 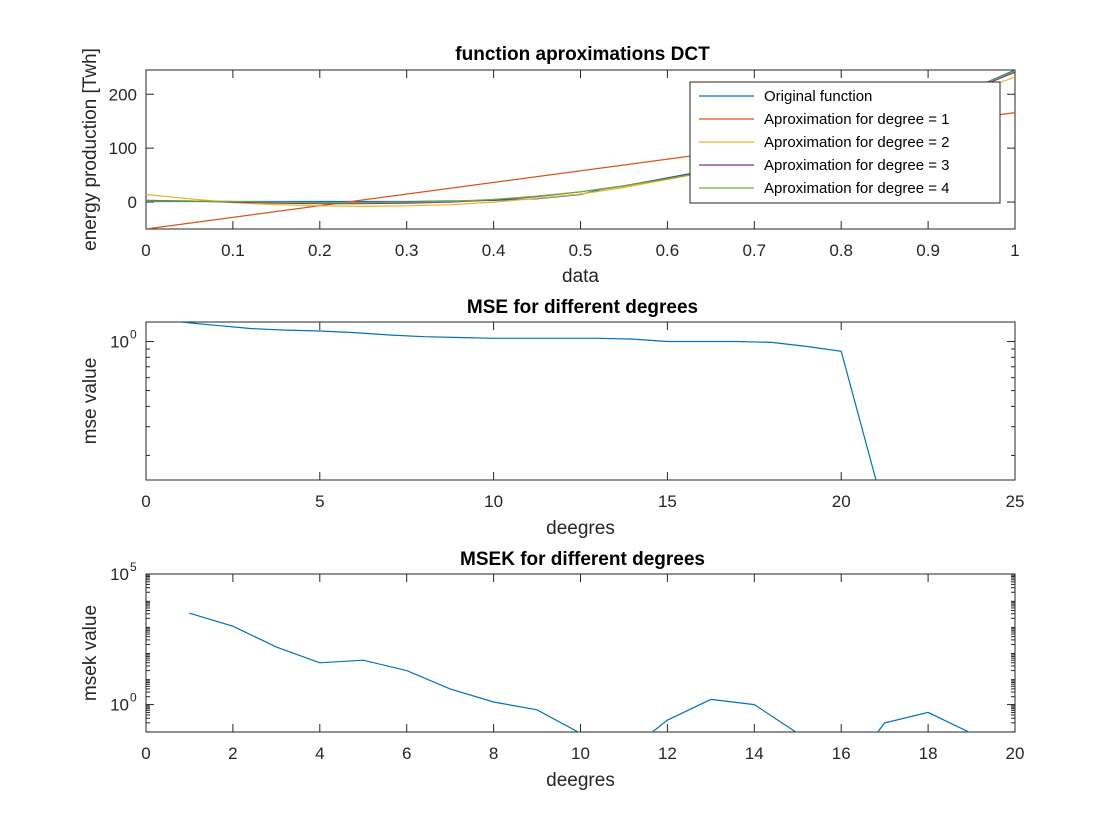 I want to click on x-tick-label: 14, so click(x=754, y=753).